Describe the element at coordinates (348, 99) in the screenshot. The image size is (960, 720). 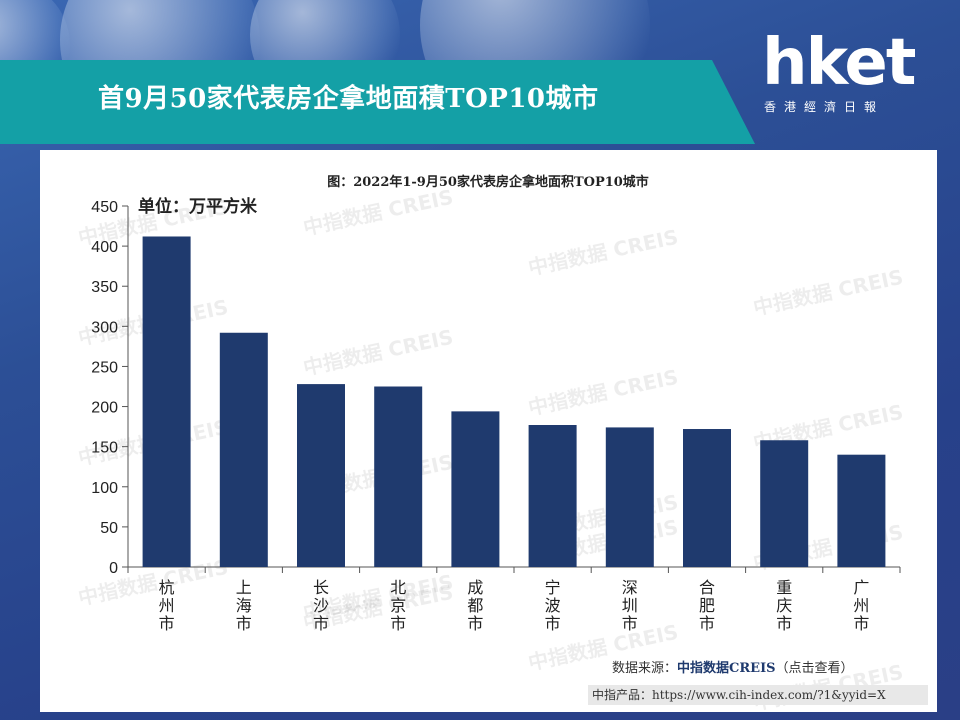
I see `slide-title: 首9月50家代表房企拿地面積TOP10城市` at that location.